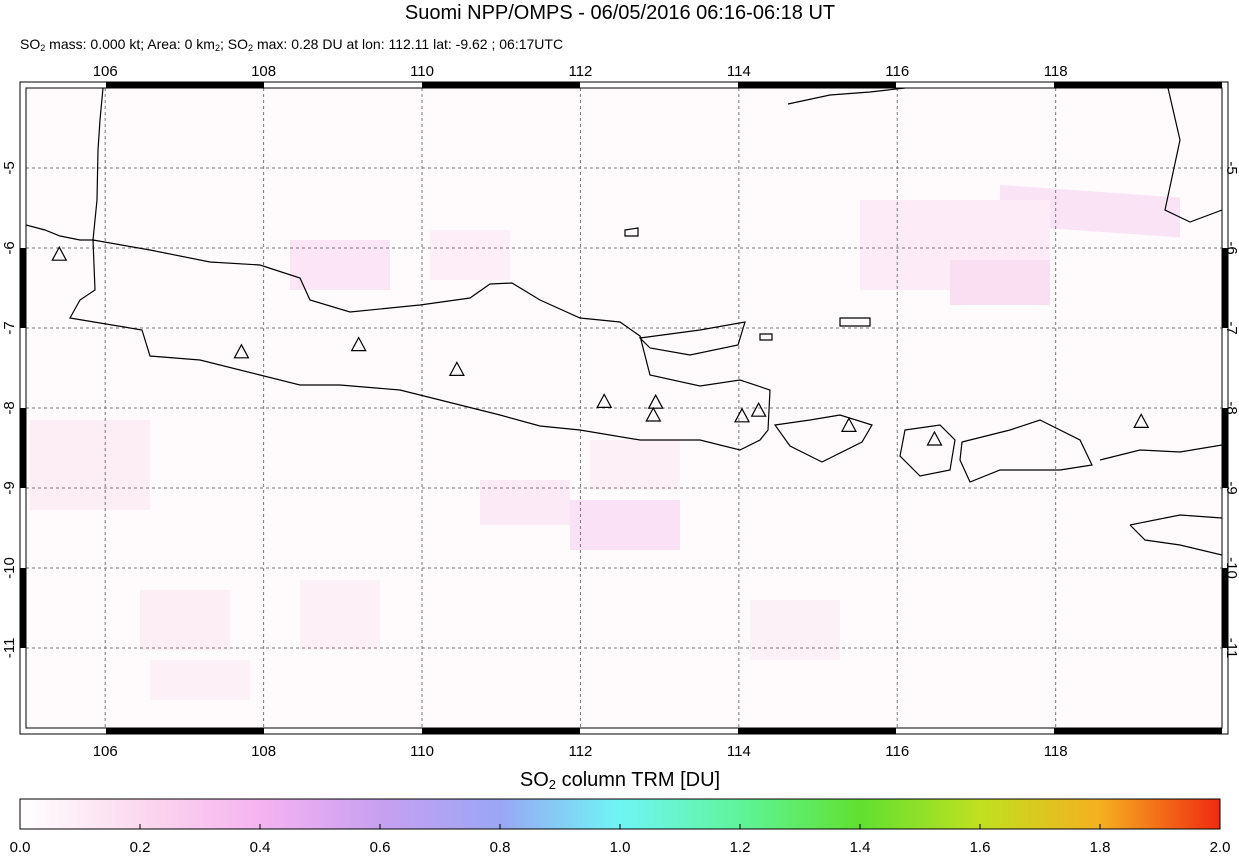 This screenshot has height=860, width=1239. Describe the element at coordinates (9, 568) in the screenshot. I see `y-tick-label: -10` at that location.